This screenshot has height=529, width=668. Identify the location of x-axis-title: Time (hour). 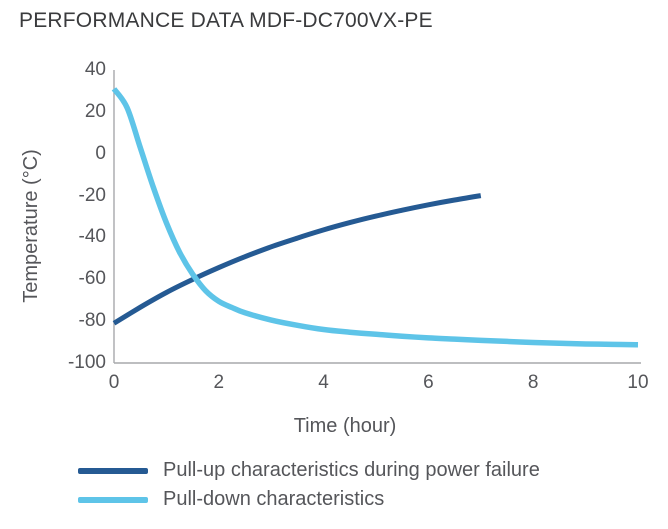
(345, 426).